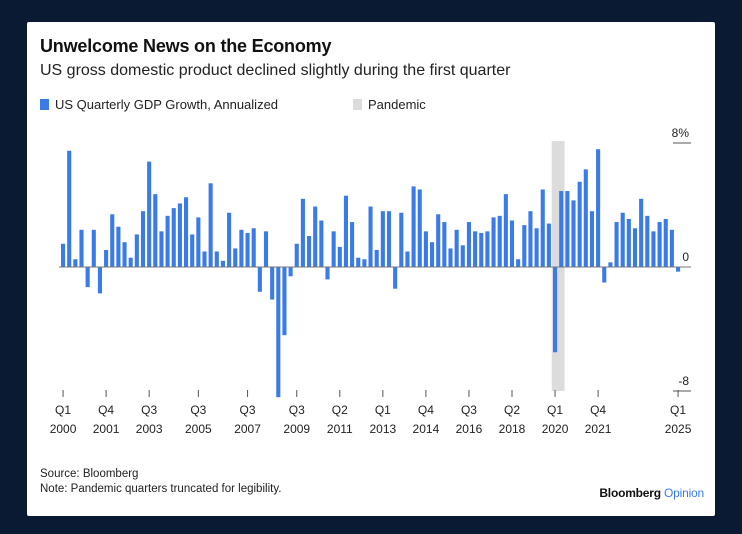 This screenshot has width=742, height=534. What do you see at coordinates (684, 493) in the screenshot?
I see `brand-accent: Opinion` at bounding box center [684, 493].